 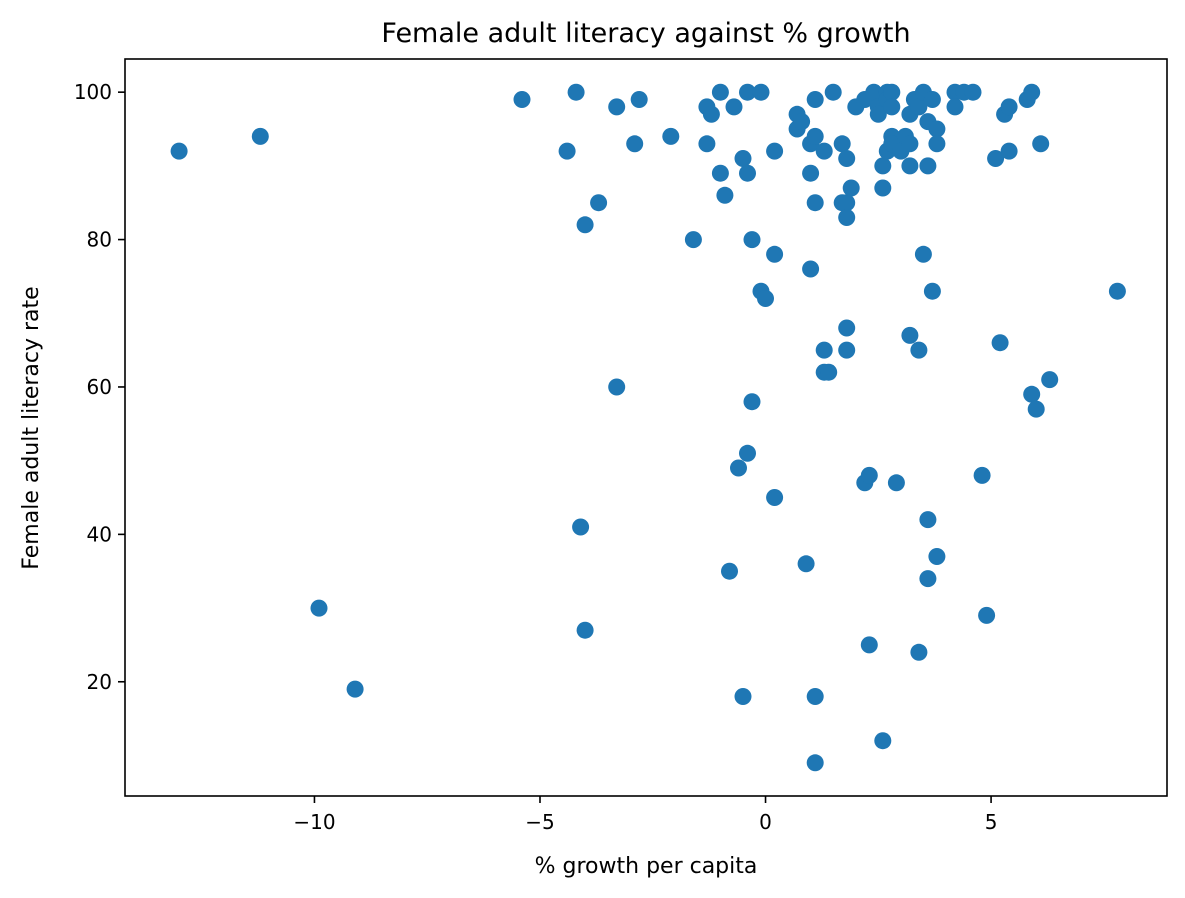 What do you see at coordinates (99, 682) in the screenshot?
I see `y-tick-label: 20` at bounding box center [99, 682].